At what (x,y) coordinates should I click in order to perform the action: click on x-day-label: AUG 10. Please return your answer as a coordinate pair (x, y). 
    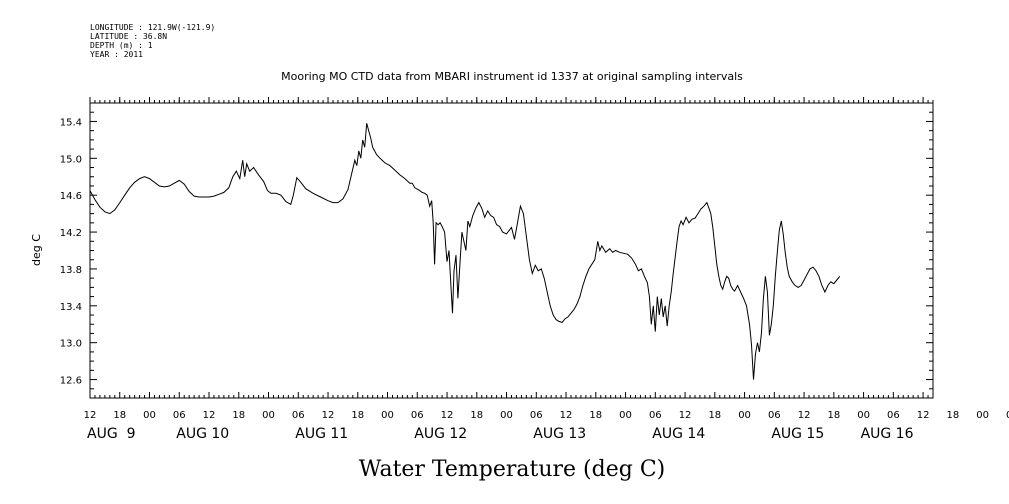
    Looking at the image, I should click on (202, 434).